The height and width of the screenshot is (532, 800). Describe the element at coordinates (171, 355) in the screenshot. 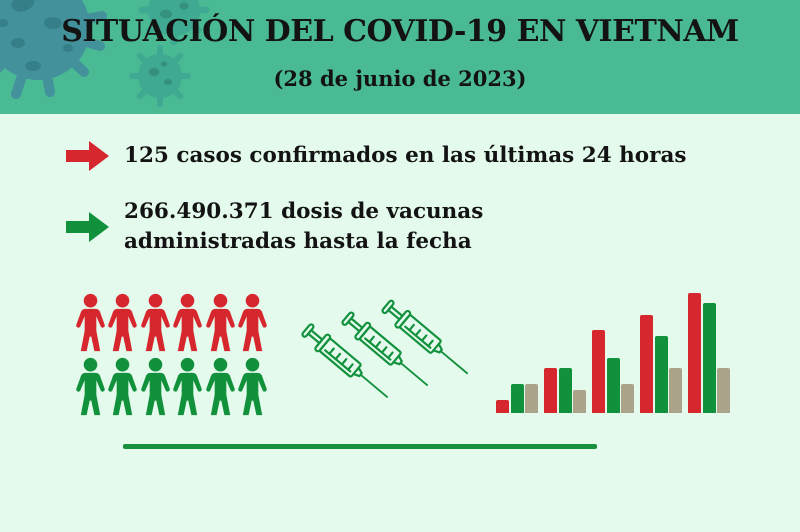

I see `people-pictogram` at that location.